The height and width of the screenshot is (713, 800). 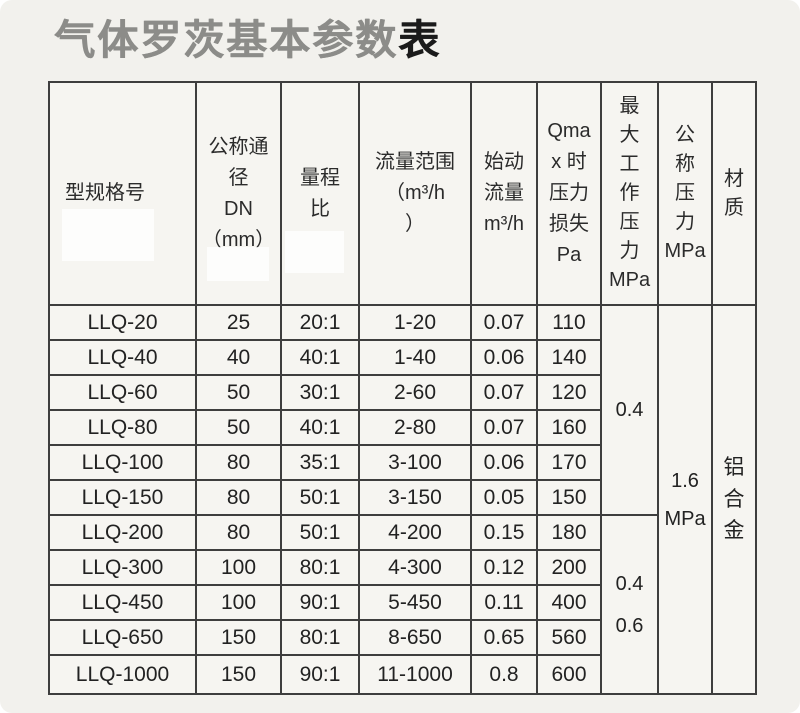 I want to click on cell-max-working-pressure-group2: 0.4 0.6, so click(x=629, y=604).